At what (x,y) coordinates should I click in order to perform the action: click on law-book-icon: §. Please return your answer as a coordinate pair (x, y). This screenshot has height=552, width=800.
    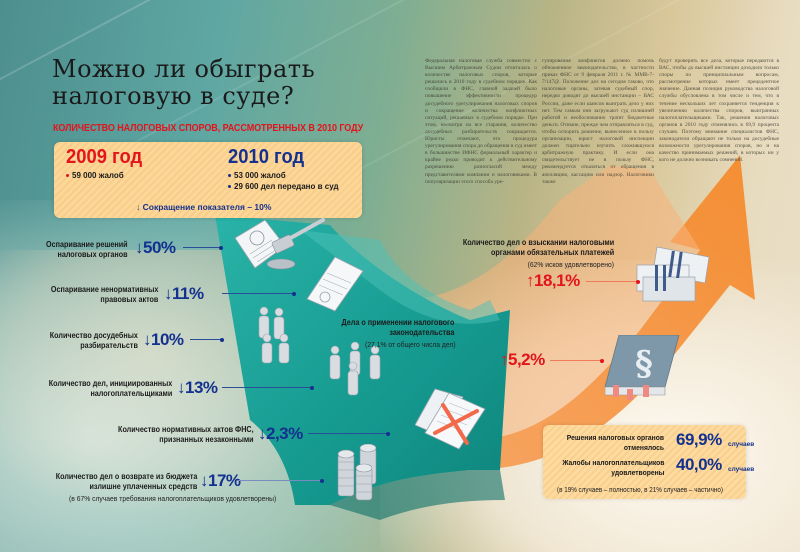
    Looking at the image, I should click on (642, 367).